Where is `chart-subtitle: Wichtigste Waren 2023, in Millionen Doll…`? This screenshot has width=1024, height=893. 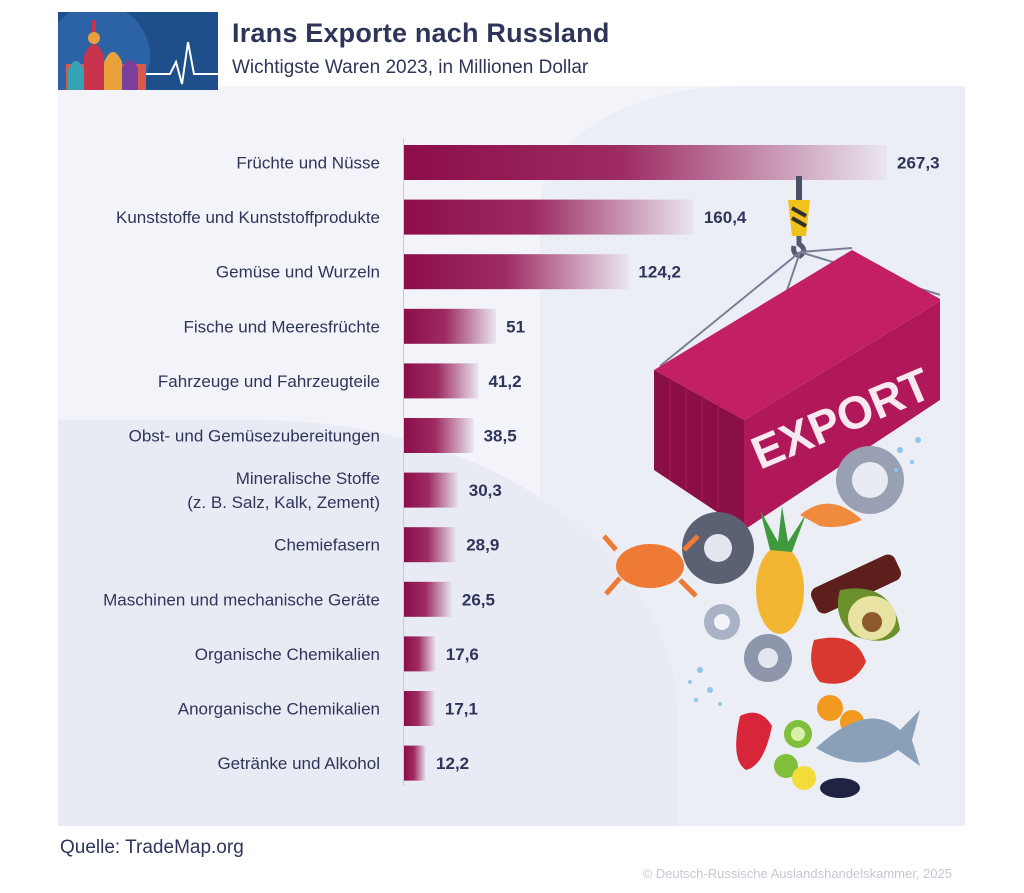
chart-subtitle: Wichtigste Waren 2023, in Millionen Doll… is located at coordinates (410, 67).